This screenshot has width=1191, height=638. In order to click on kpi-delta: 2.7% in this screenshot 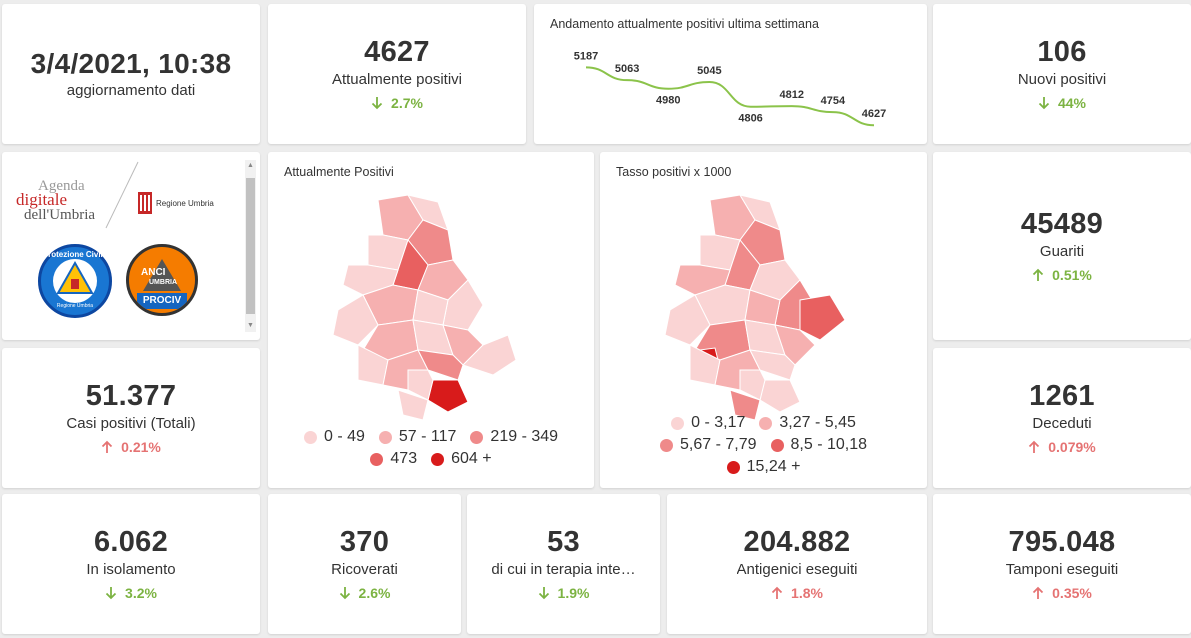, I will do `click(397, 103)`.